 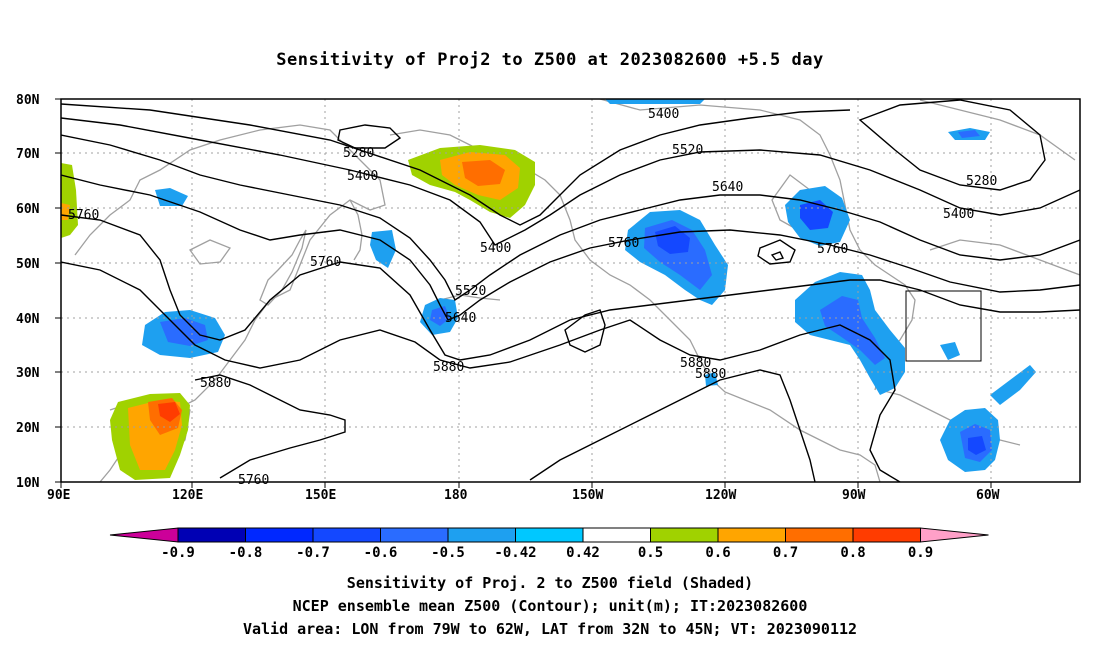 I want to click on lat-label: 50N, so click(x=28, y=264).